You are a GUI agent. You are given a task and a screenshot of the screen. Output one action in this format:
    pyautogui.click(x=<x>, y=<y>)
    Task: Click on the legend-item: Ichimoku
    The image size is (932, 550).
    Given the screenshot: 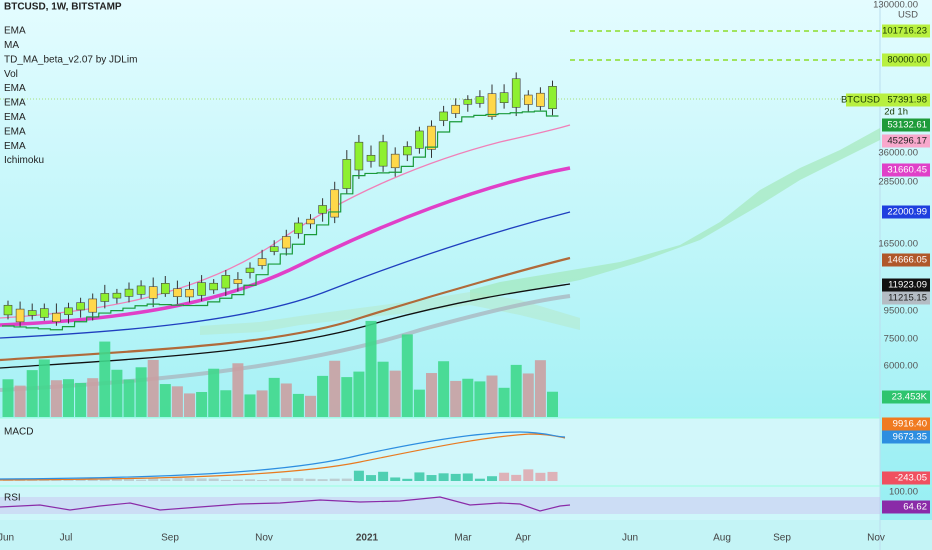 What is the action you would take?
    pyautogui.click(x=24, y=160)
    